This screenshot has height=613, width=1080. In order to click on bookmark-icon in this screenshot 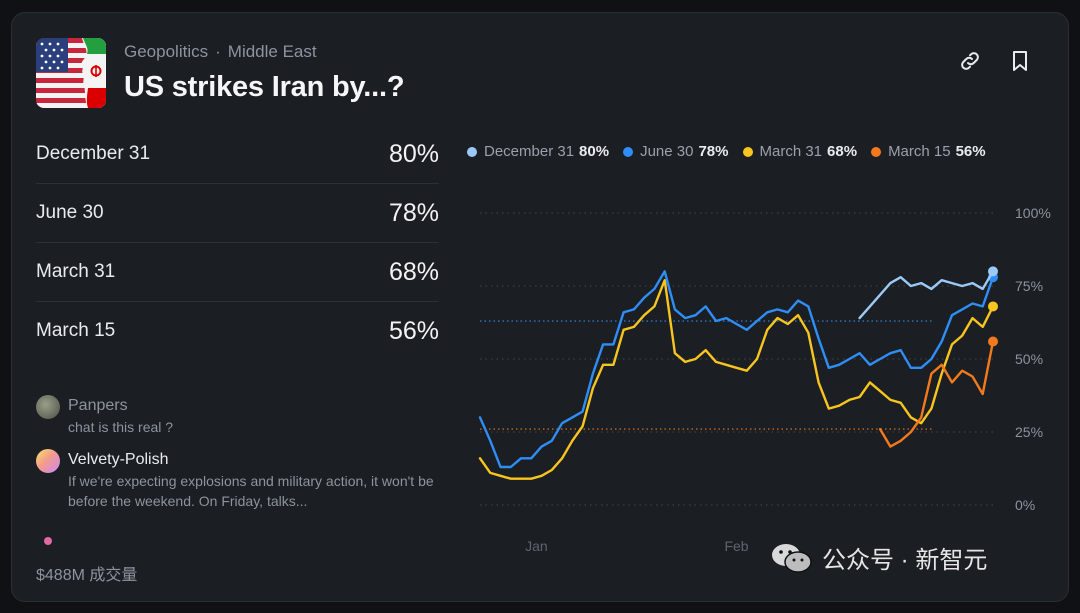, I will do `click(1020, 61)`.